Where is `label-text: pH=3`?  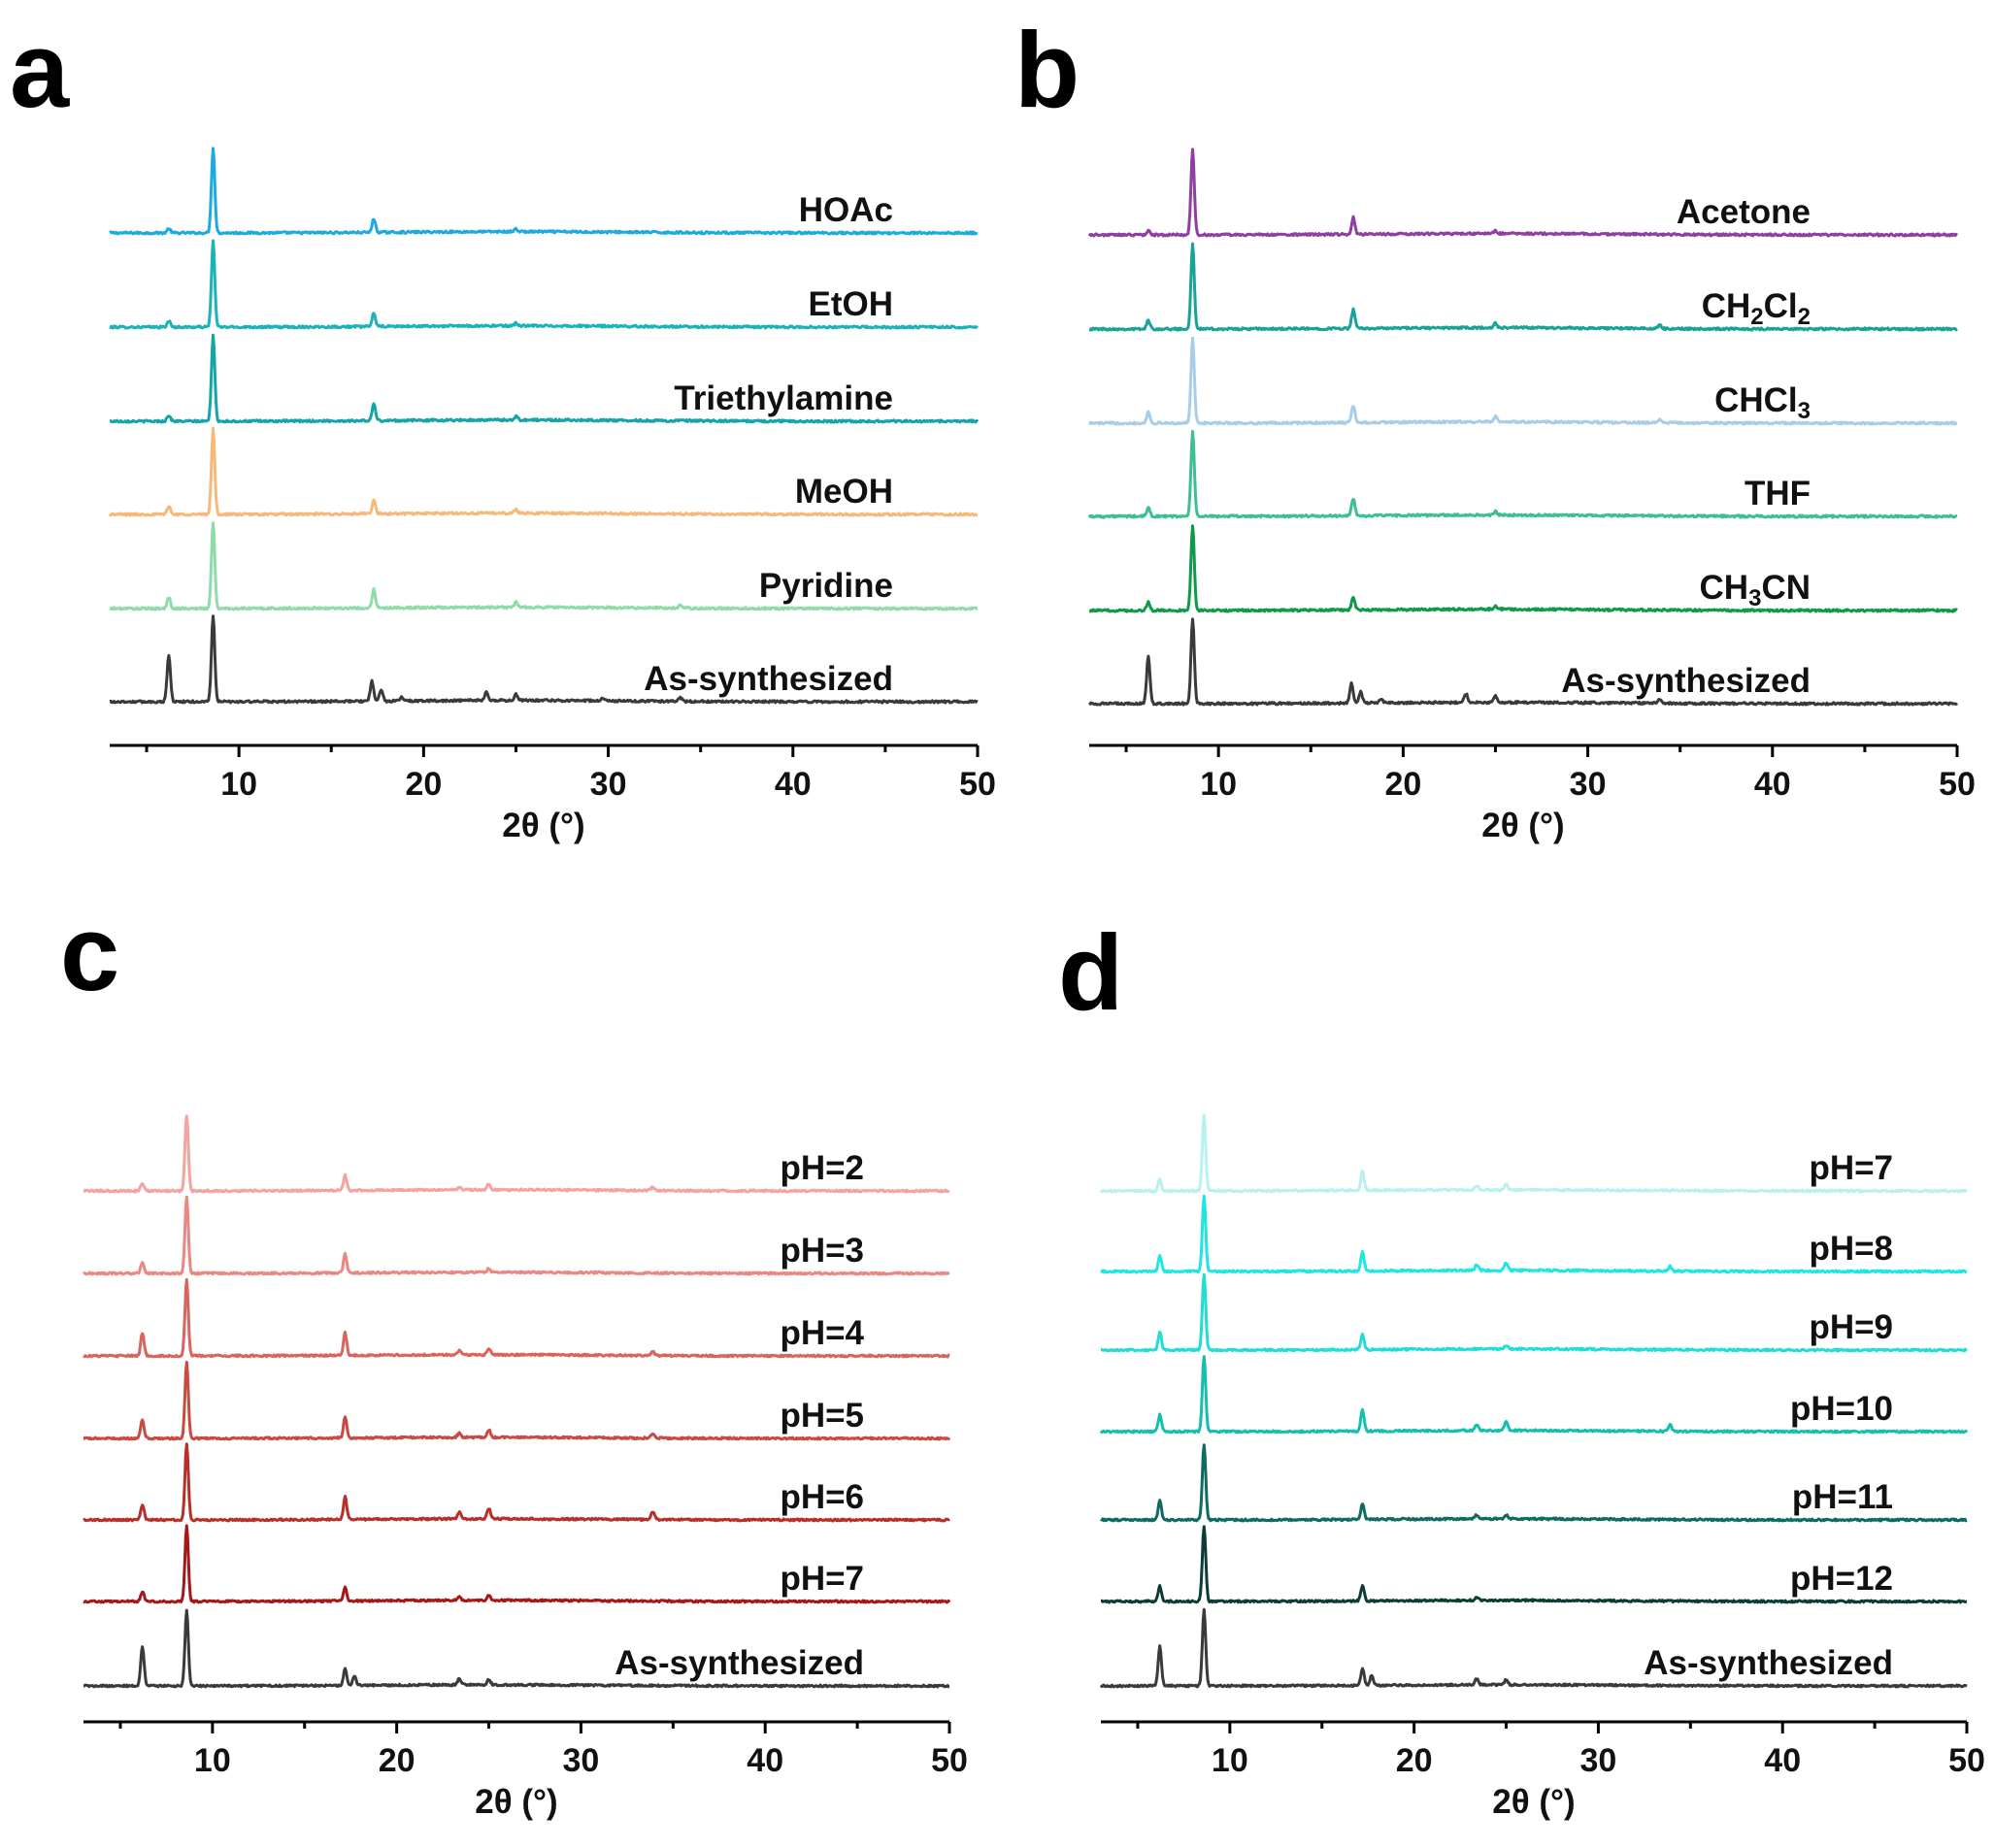
label-text: pH=3 is located at coordinates (822, 1251).